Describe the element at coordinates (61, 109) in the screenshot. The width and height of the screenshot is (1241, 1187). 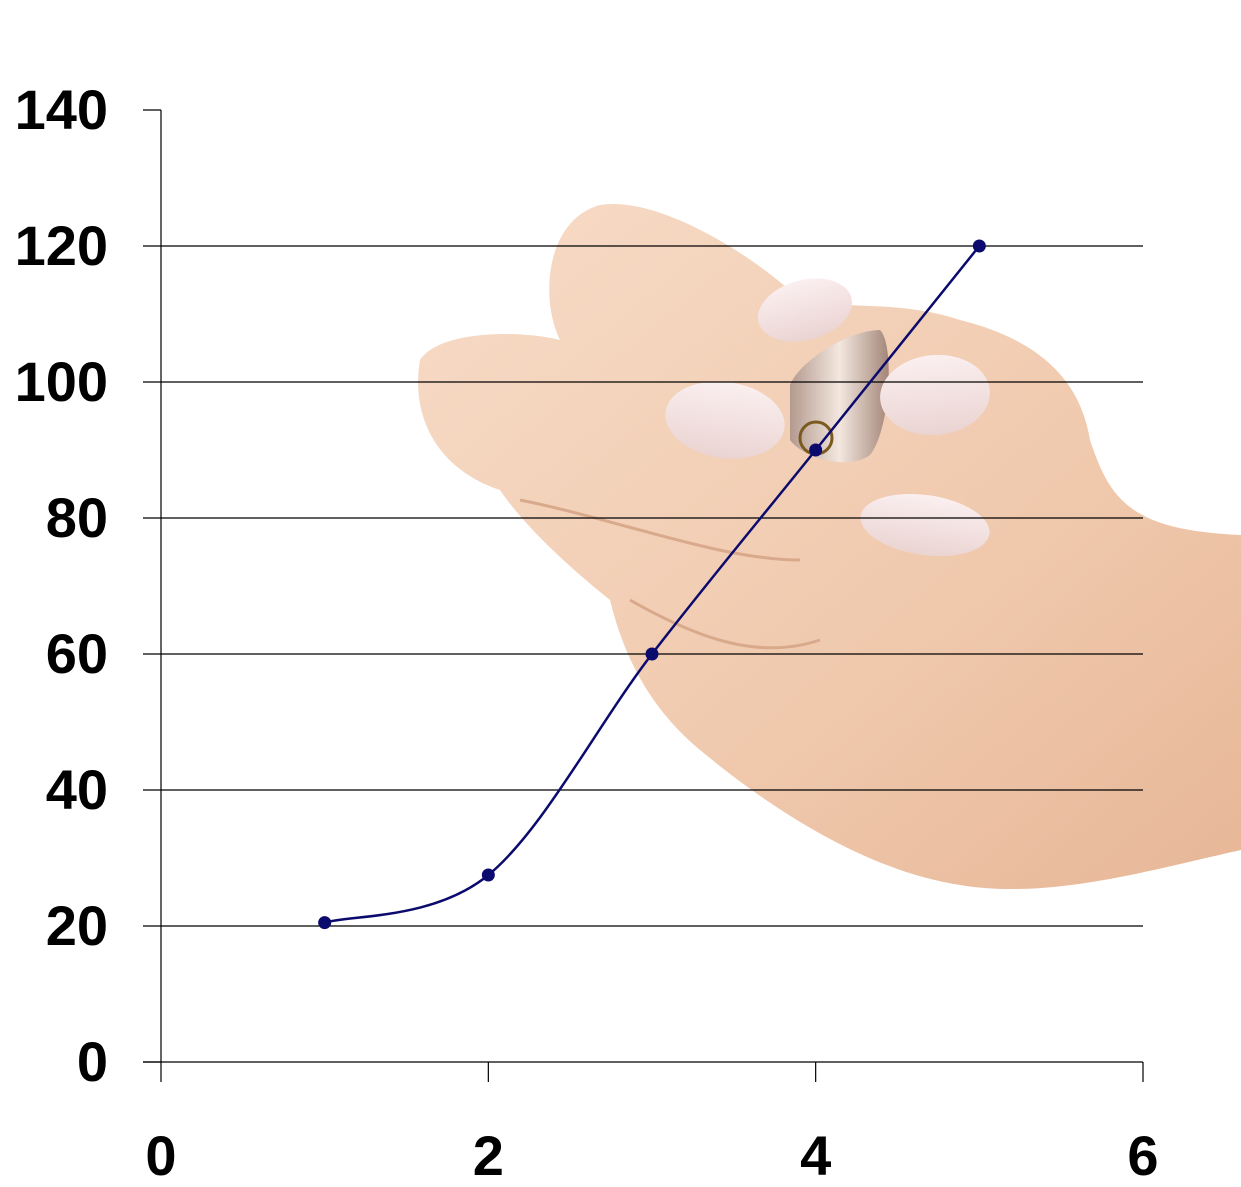
I see `y-axis-tick-label: 140` at that location.